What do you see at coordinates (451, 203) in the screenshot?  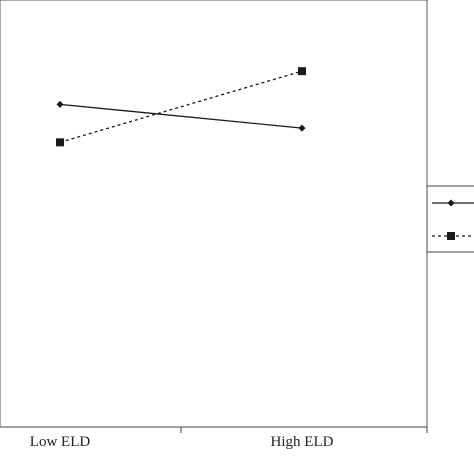 I see `legend-marker-series-1-diamond-icon` at bounding box center [451, 203].